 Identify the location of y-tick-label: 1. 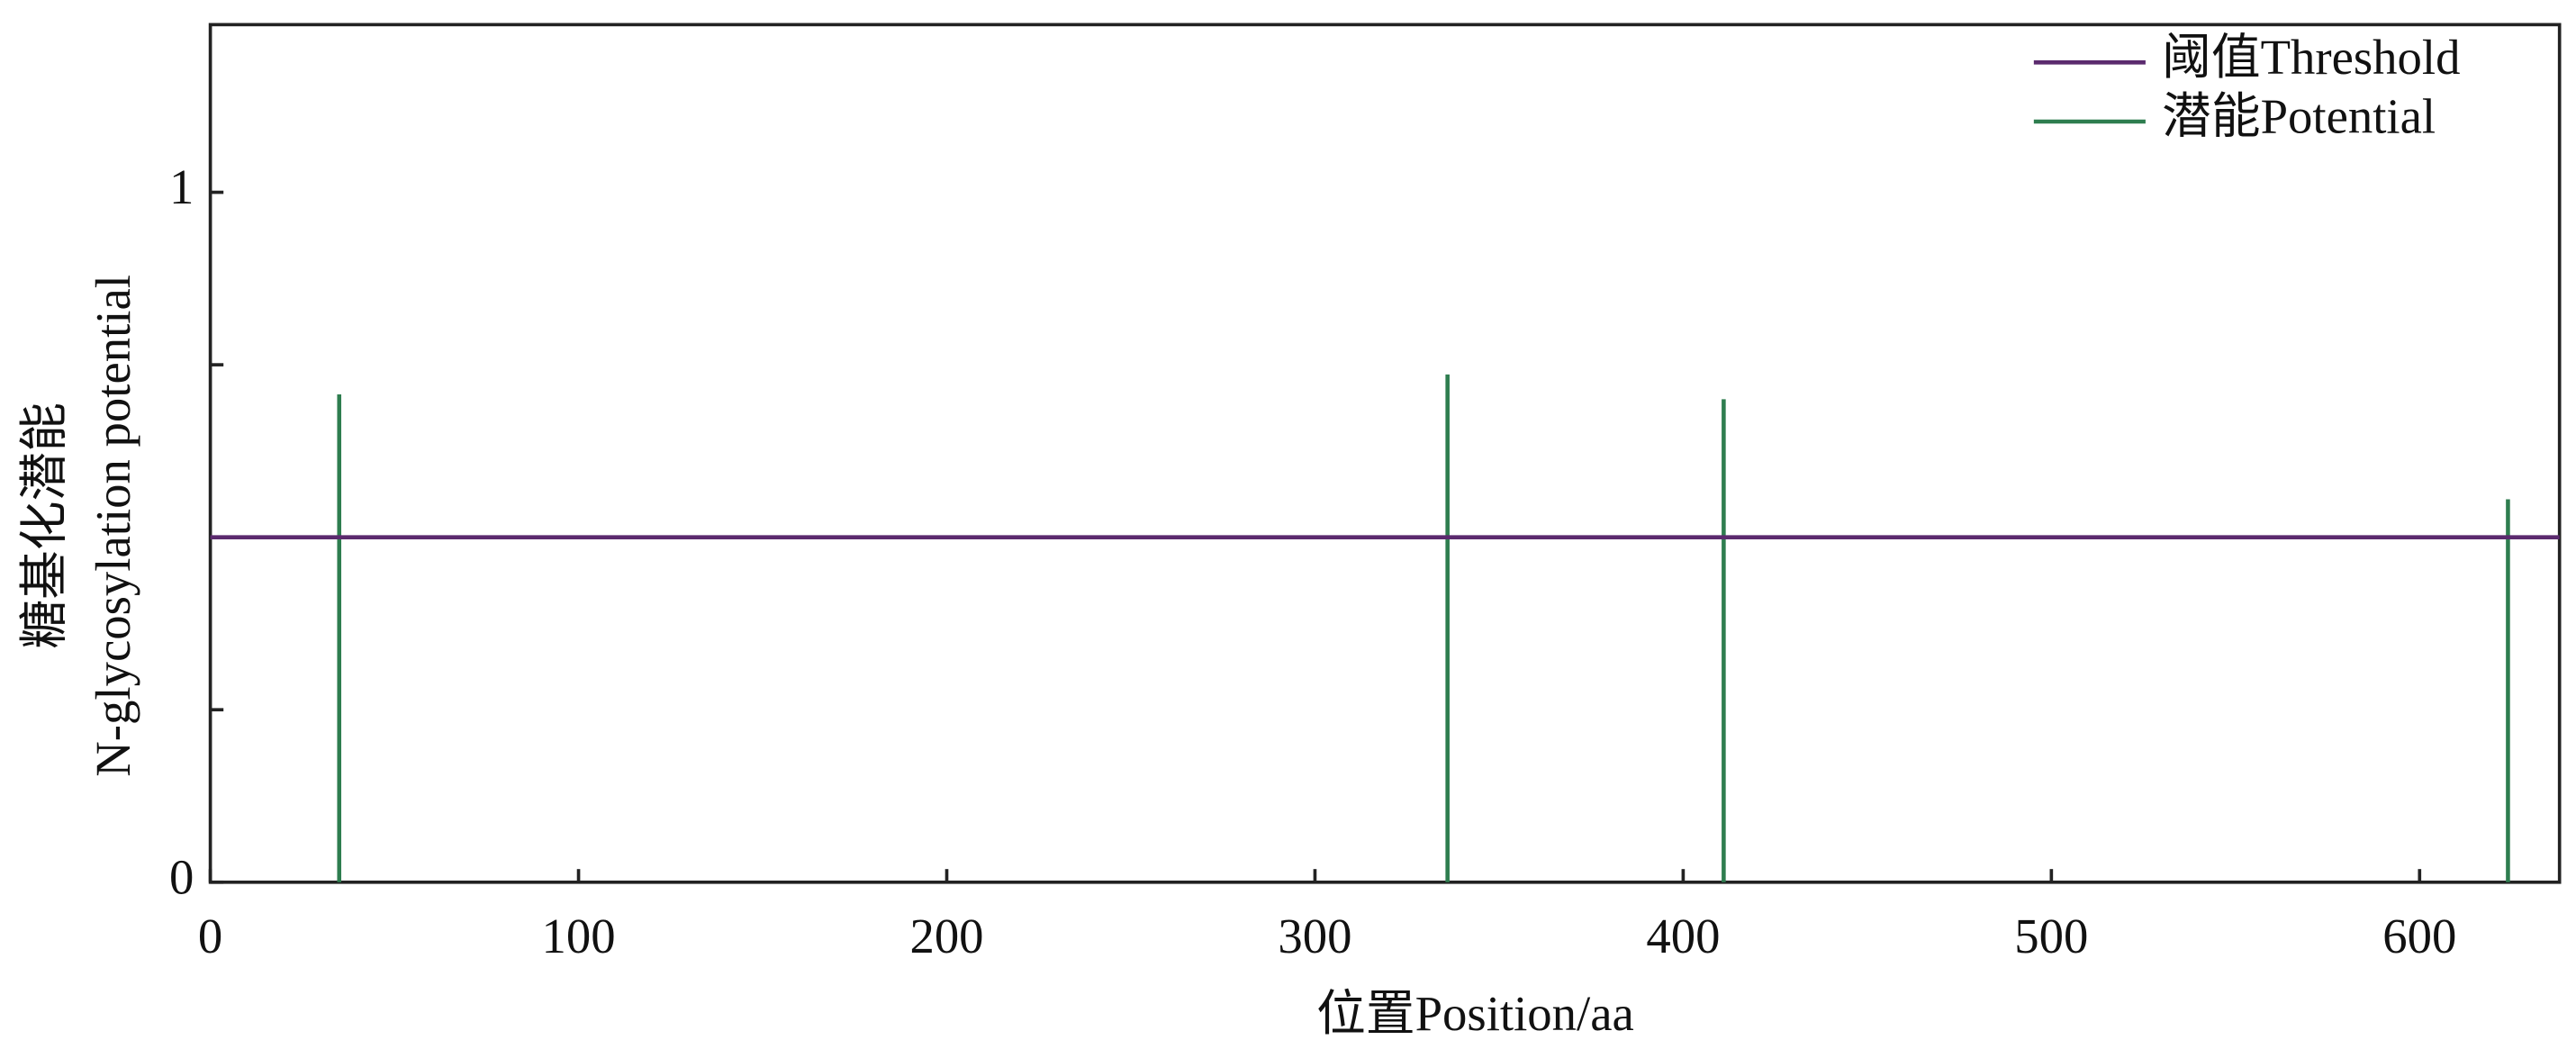
(181, 187).